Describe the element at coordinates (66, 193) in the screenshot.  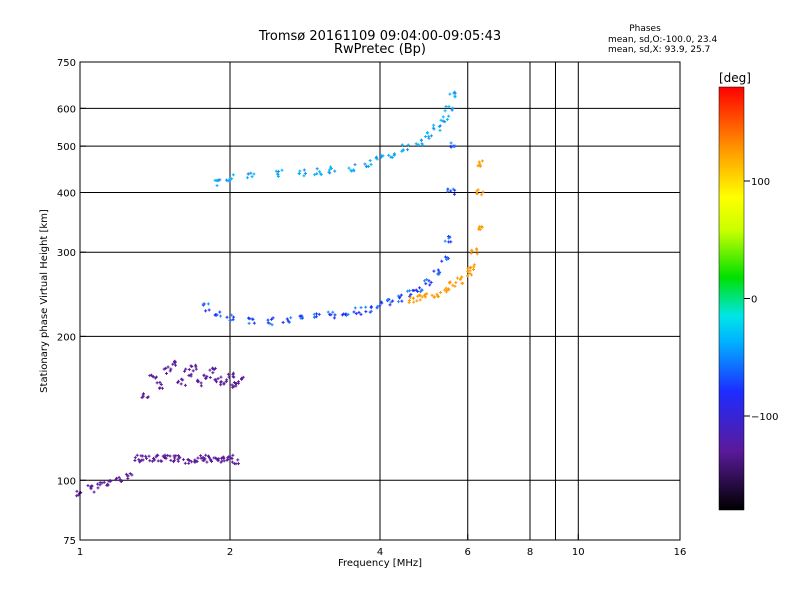
I see `y-tick-label: 400` at that location.